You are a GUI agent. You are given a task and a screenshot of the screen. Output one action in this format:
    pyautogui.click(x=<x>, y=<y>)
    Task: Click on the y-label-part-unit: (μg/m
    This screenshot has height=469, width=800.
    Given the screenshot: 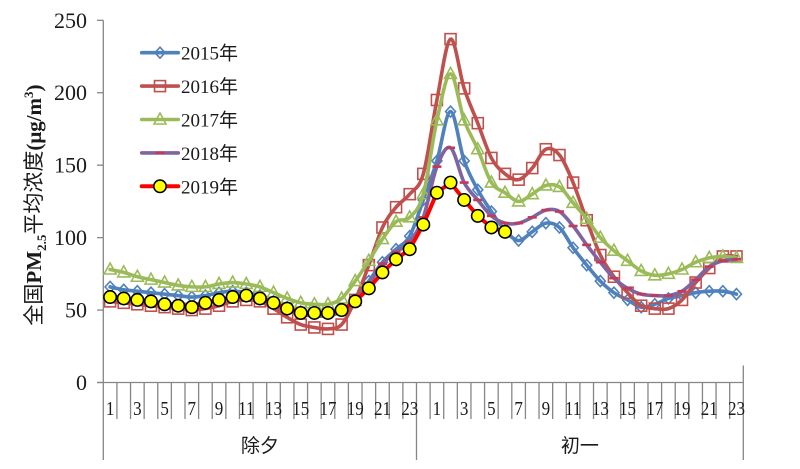 What is the action you would take?
    pyautogui.click(x=34, y=123)
    